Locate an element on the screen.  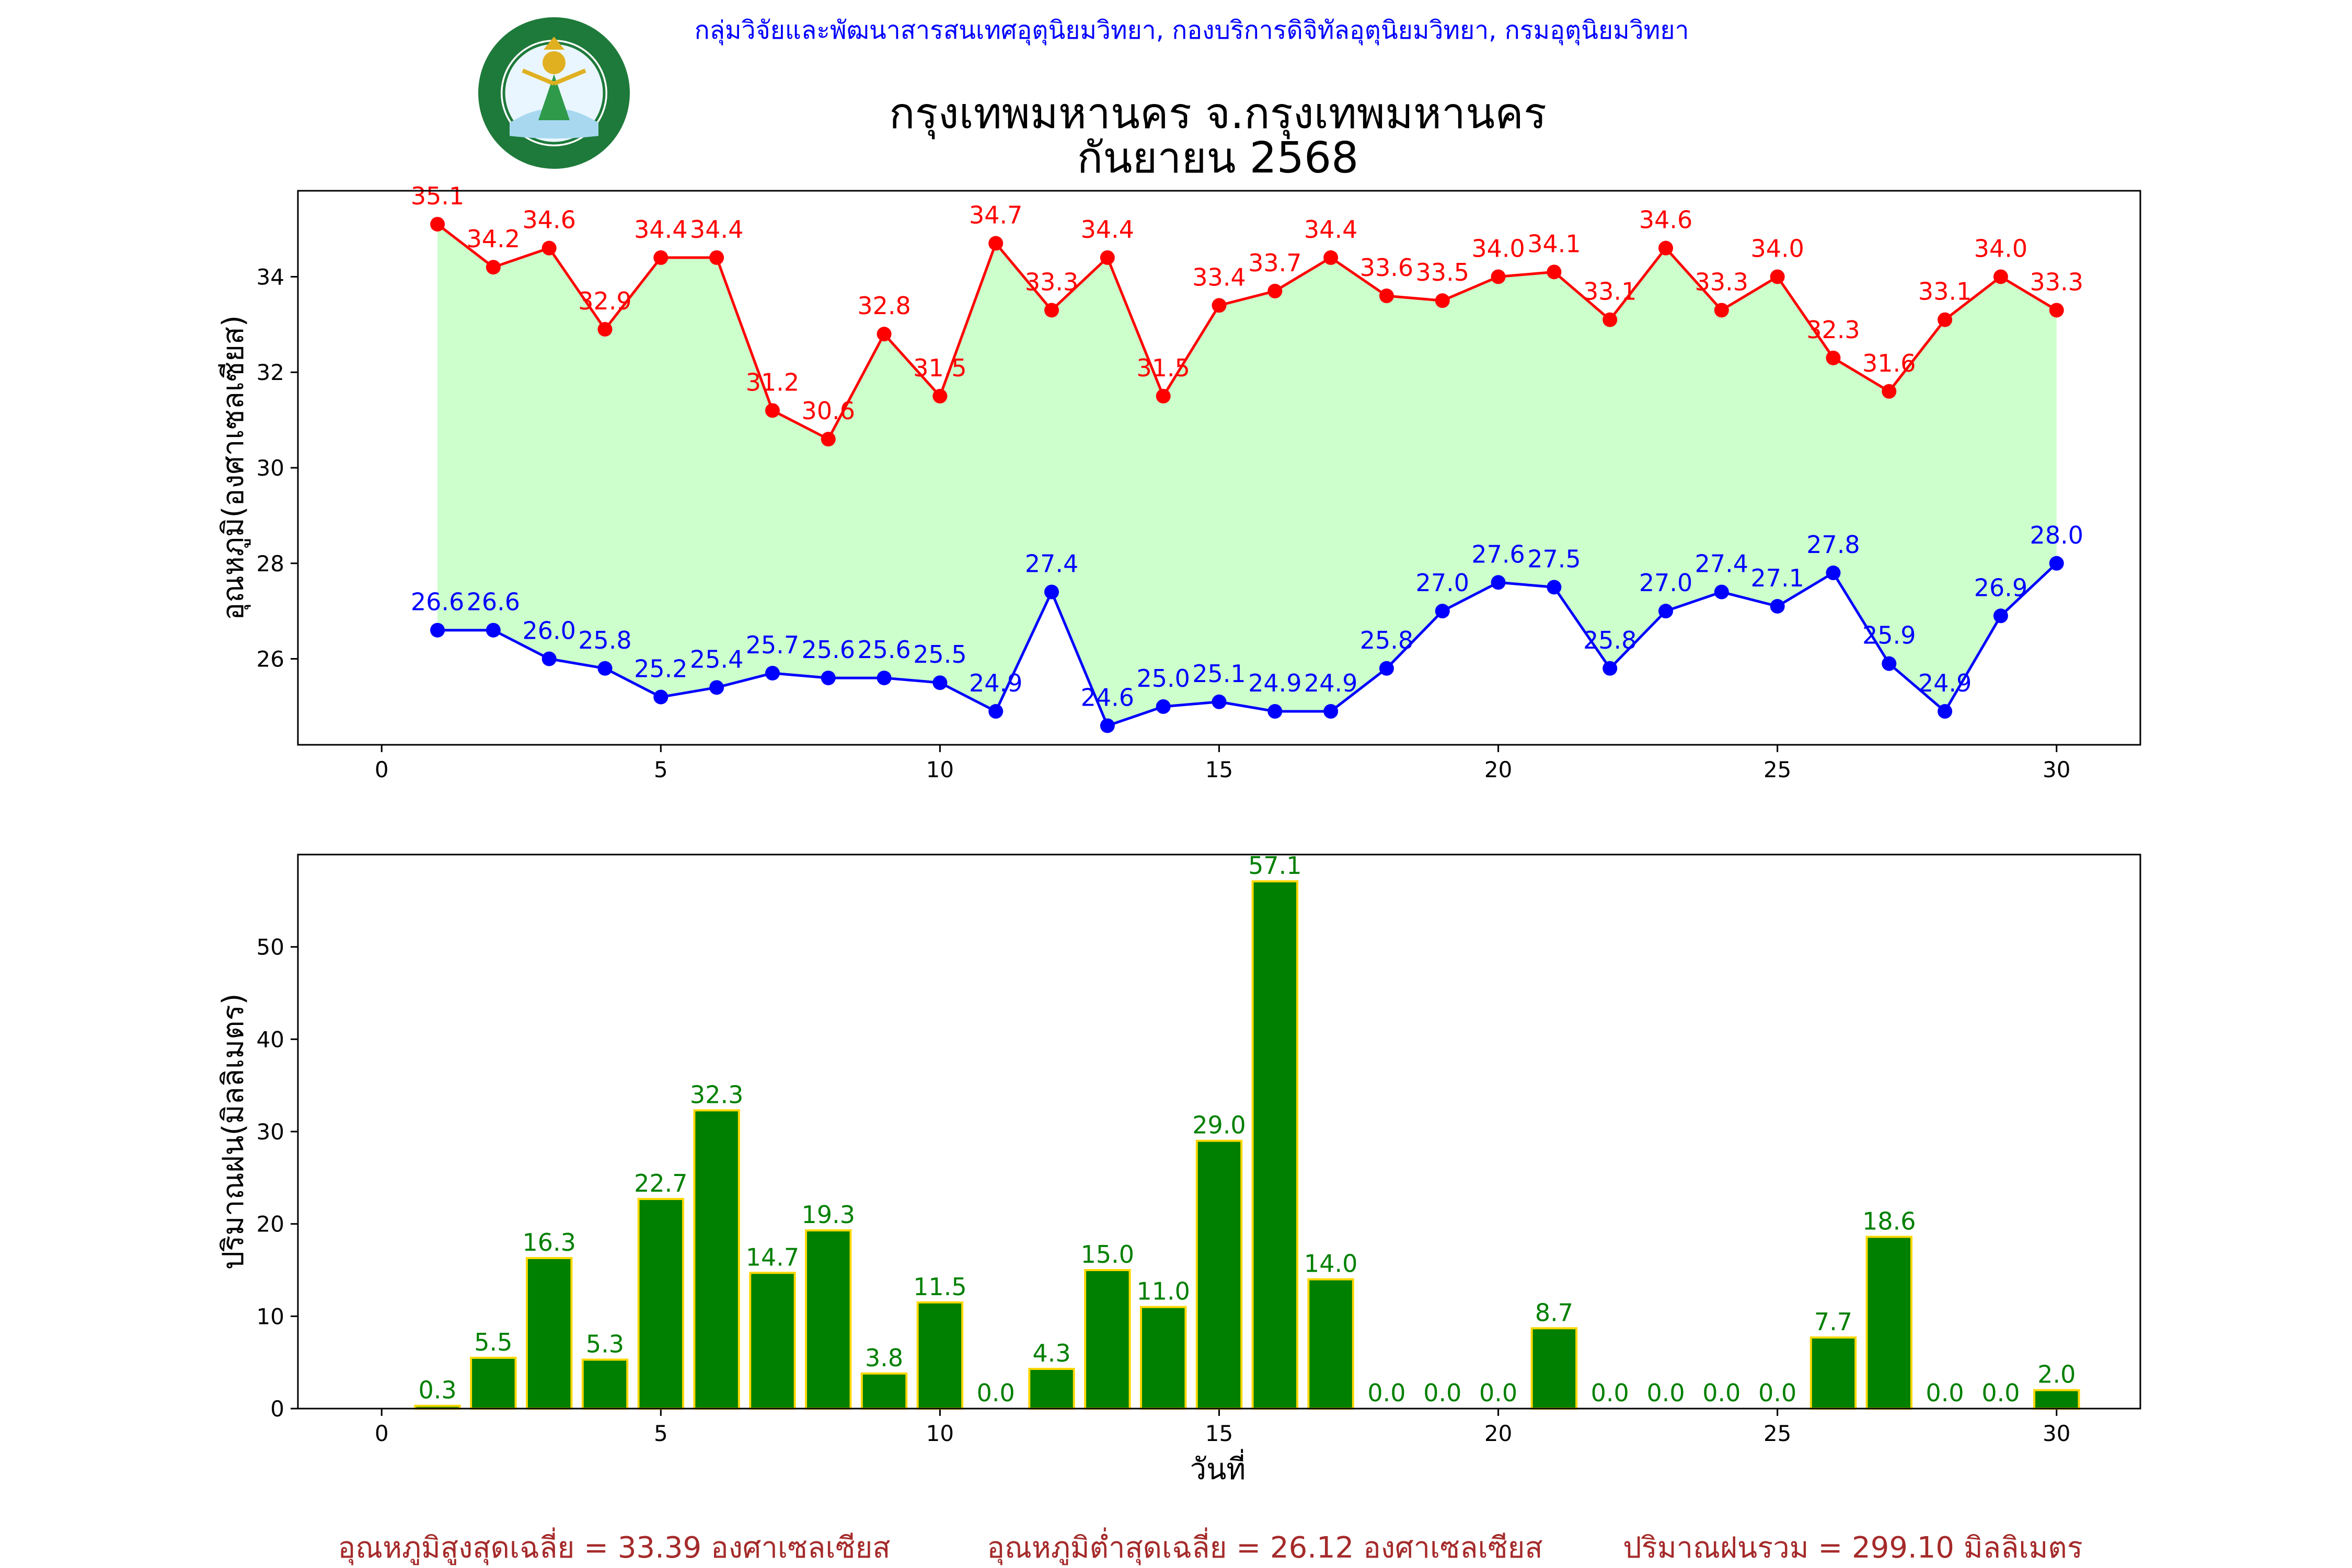
min-temperature-label: 25.9 is located at coordinates (1889, 635).